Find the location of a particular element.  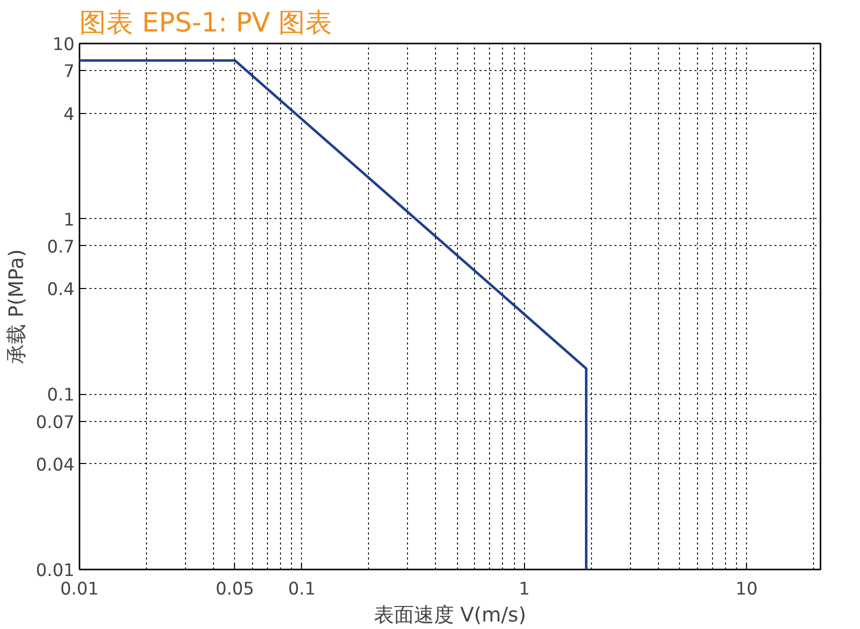

y-tick-label: 1 is located at coordinates (69, 220).